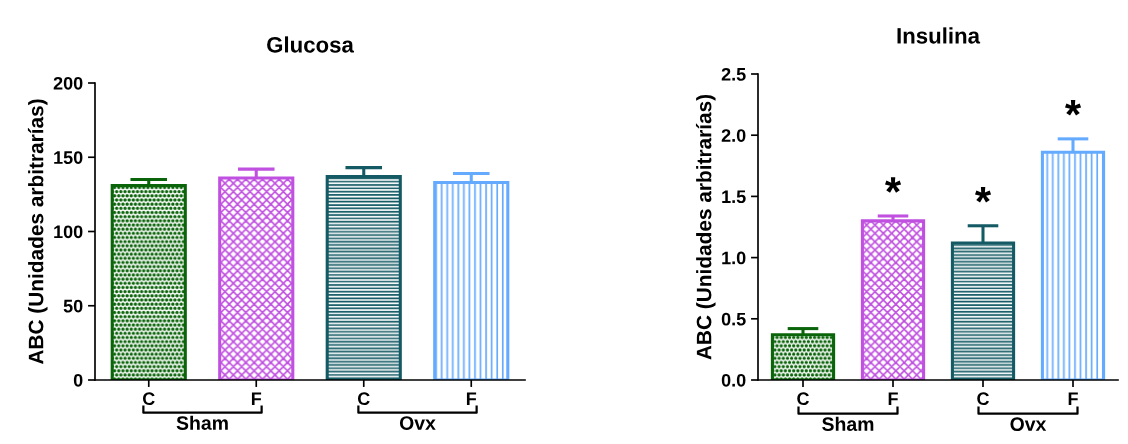  Describe the element at coordinates (734, 197) in the screenshot. I see `y-tick-label: 1.5` at that location.